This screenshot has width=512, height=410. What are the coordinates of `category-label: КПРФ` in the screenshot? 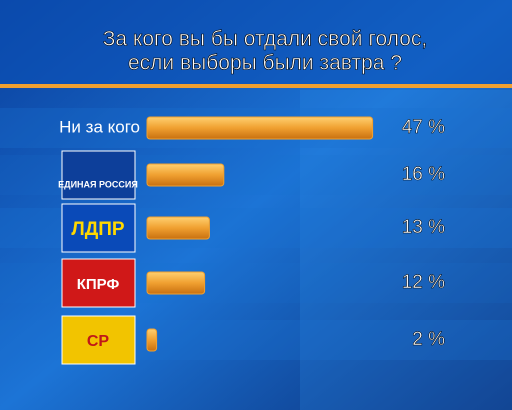 It's located at (98, 284).